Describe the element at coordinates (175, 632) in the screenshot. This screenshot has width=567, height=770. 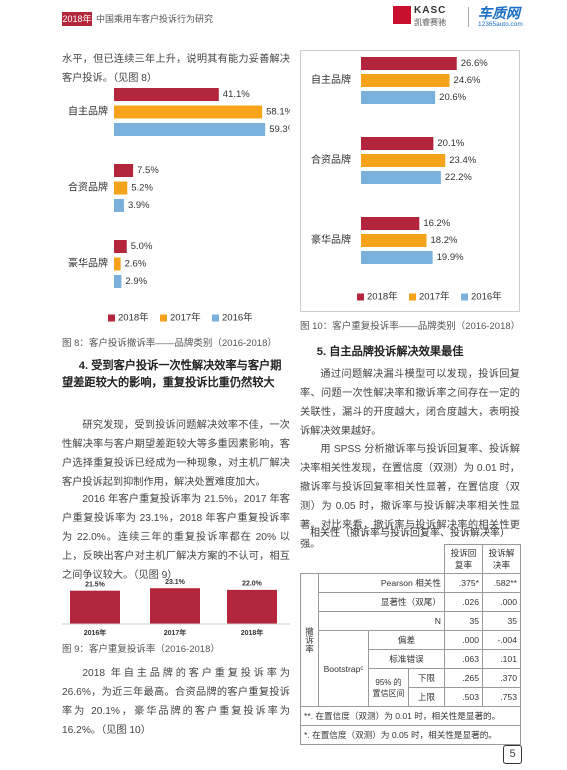
I see `category-label: 2017年` at that location.